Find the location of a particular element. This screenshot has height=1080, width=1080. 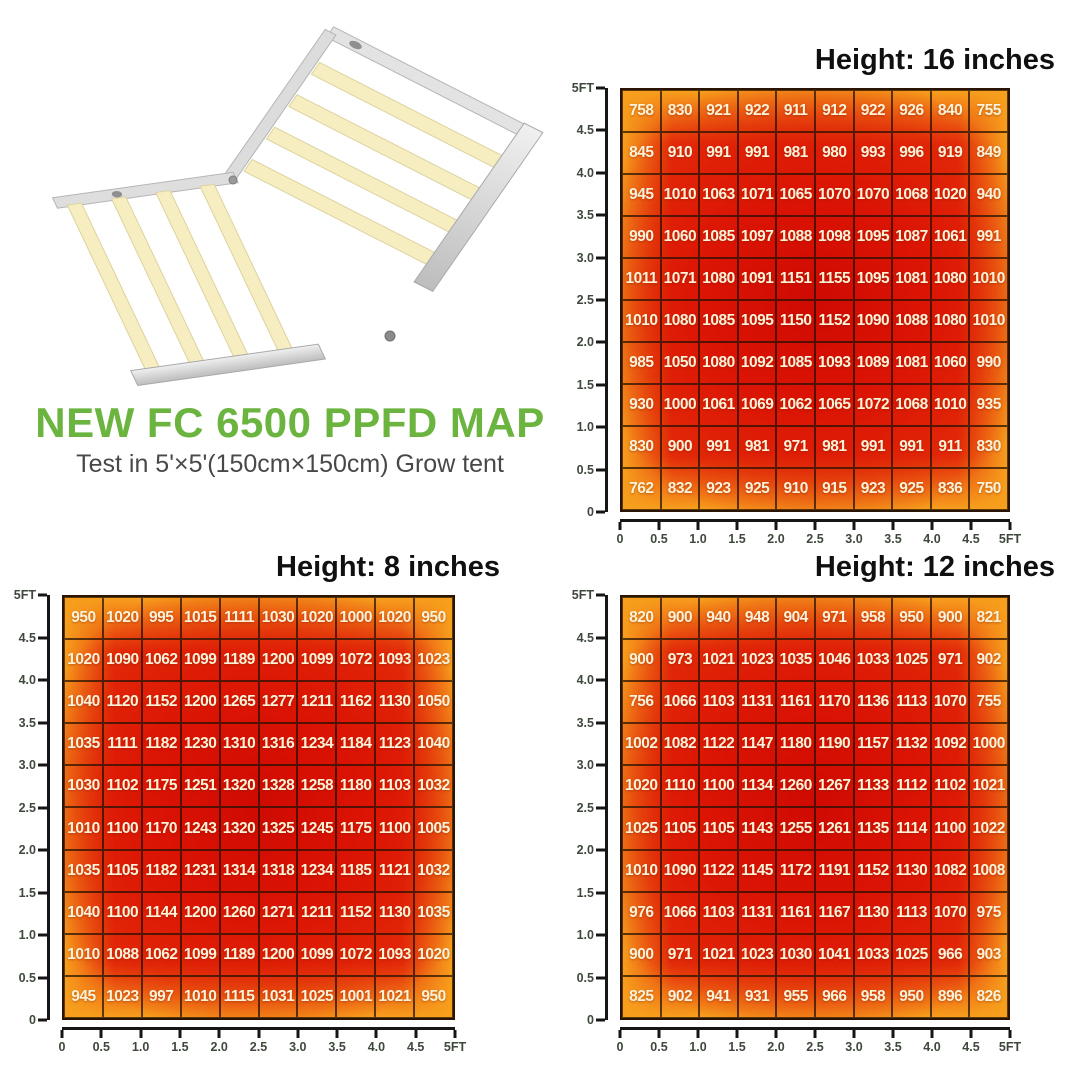

ppfd-cell: 945 is located at coordinates (83, 996).